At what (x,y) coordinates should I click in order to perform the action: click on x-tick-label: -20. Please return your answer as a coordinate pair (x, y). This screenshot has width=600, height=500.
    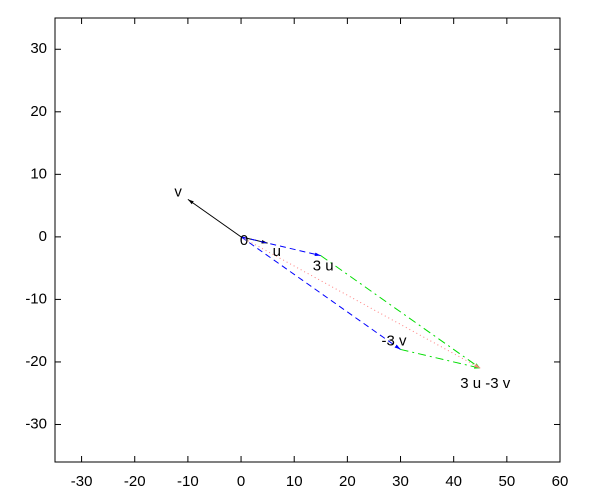
    Looking at the image, I should click on (135, 481).